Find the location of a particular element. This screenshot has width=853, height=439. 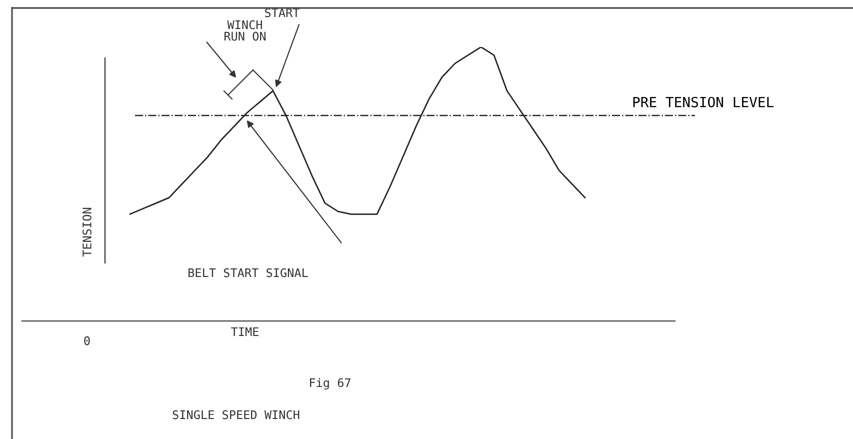

ref-line-label: PRE TENSION LEVEL is located at coordinates (703, 102).